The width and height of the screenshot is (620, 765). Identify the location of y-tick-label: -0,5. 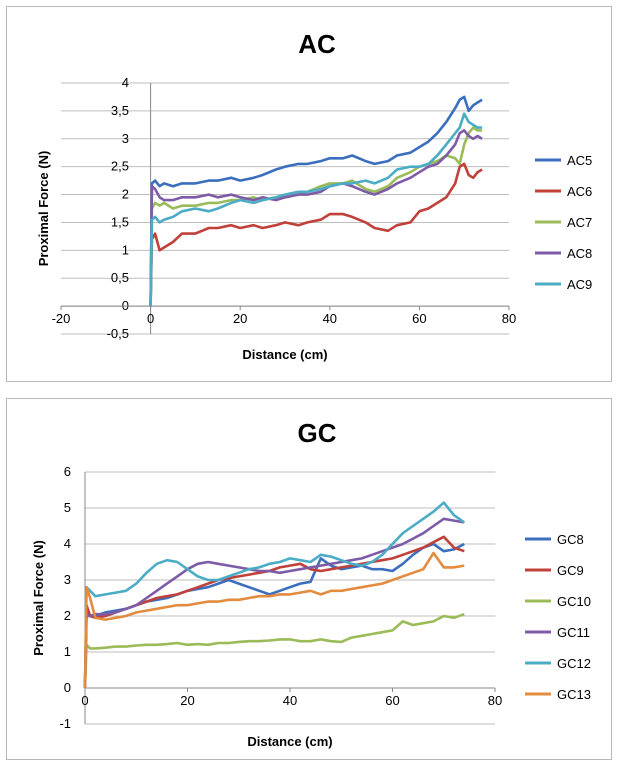
(118, 333).